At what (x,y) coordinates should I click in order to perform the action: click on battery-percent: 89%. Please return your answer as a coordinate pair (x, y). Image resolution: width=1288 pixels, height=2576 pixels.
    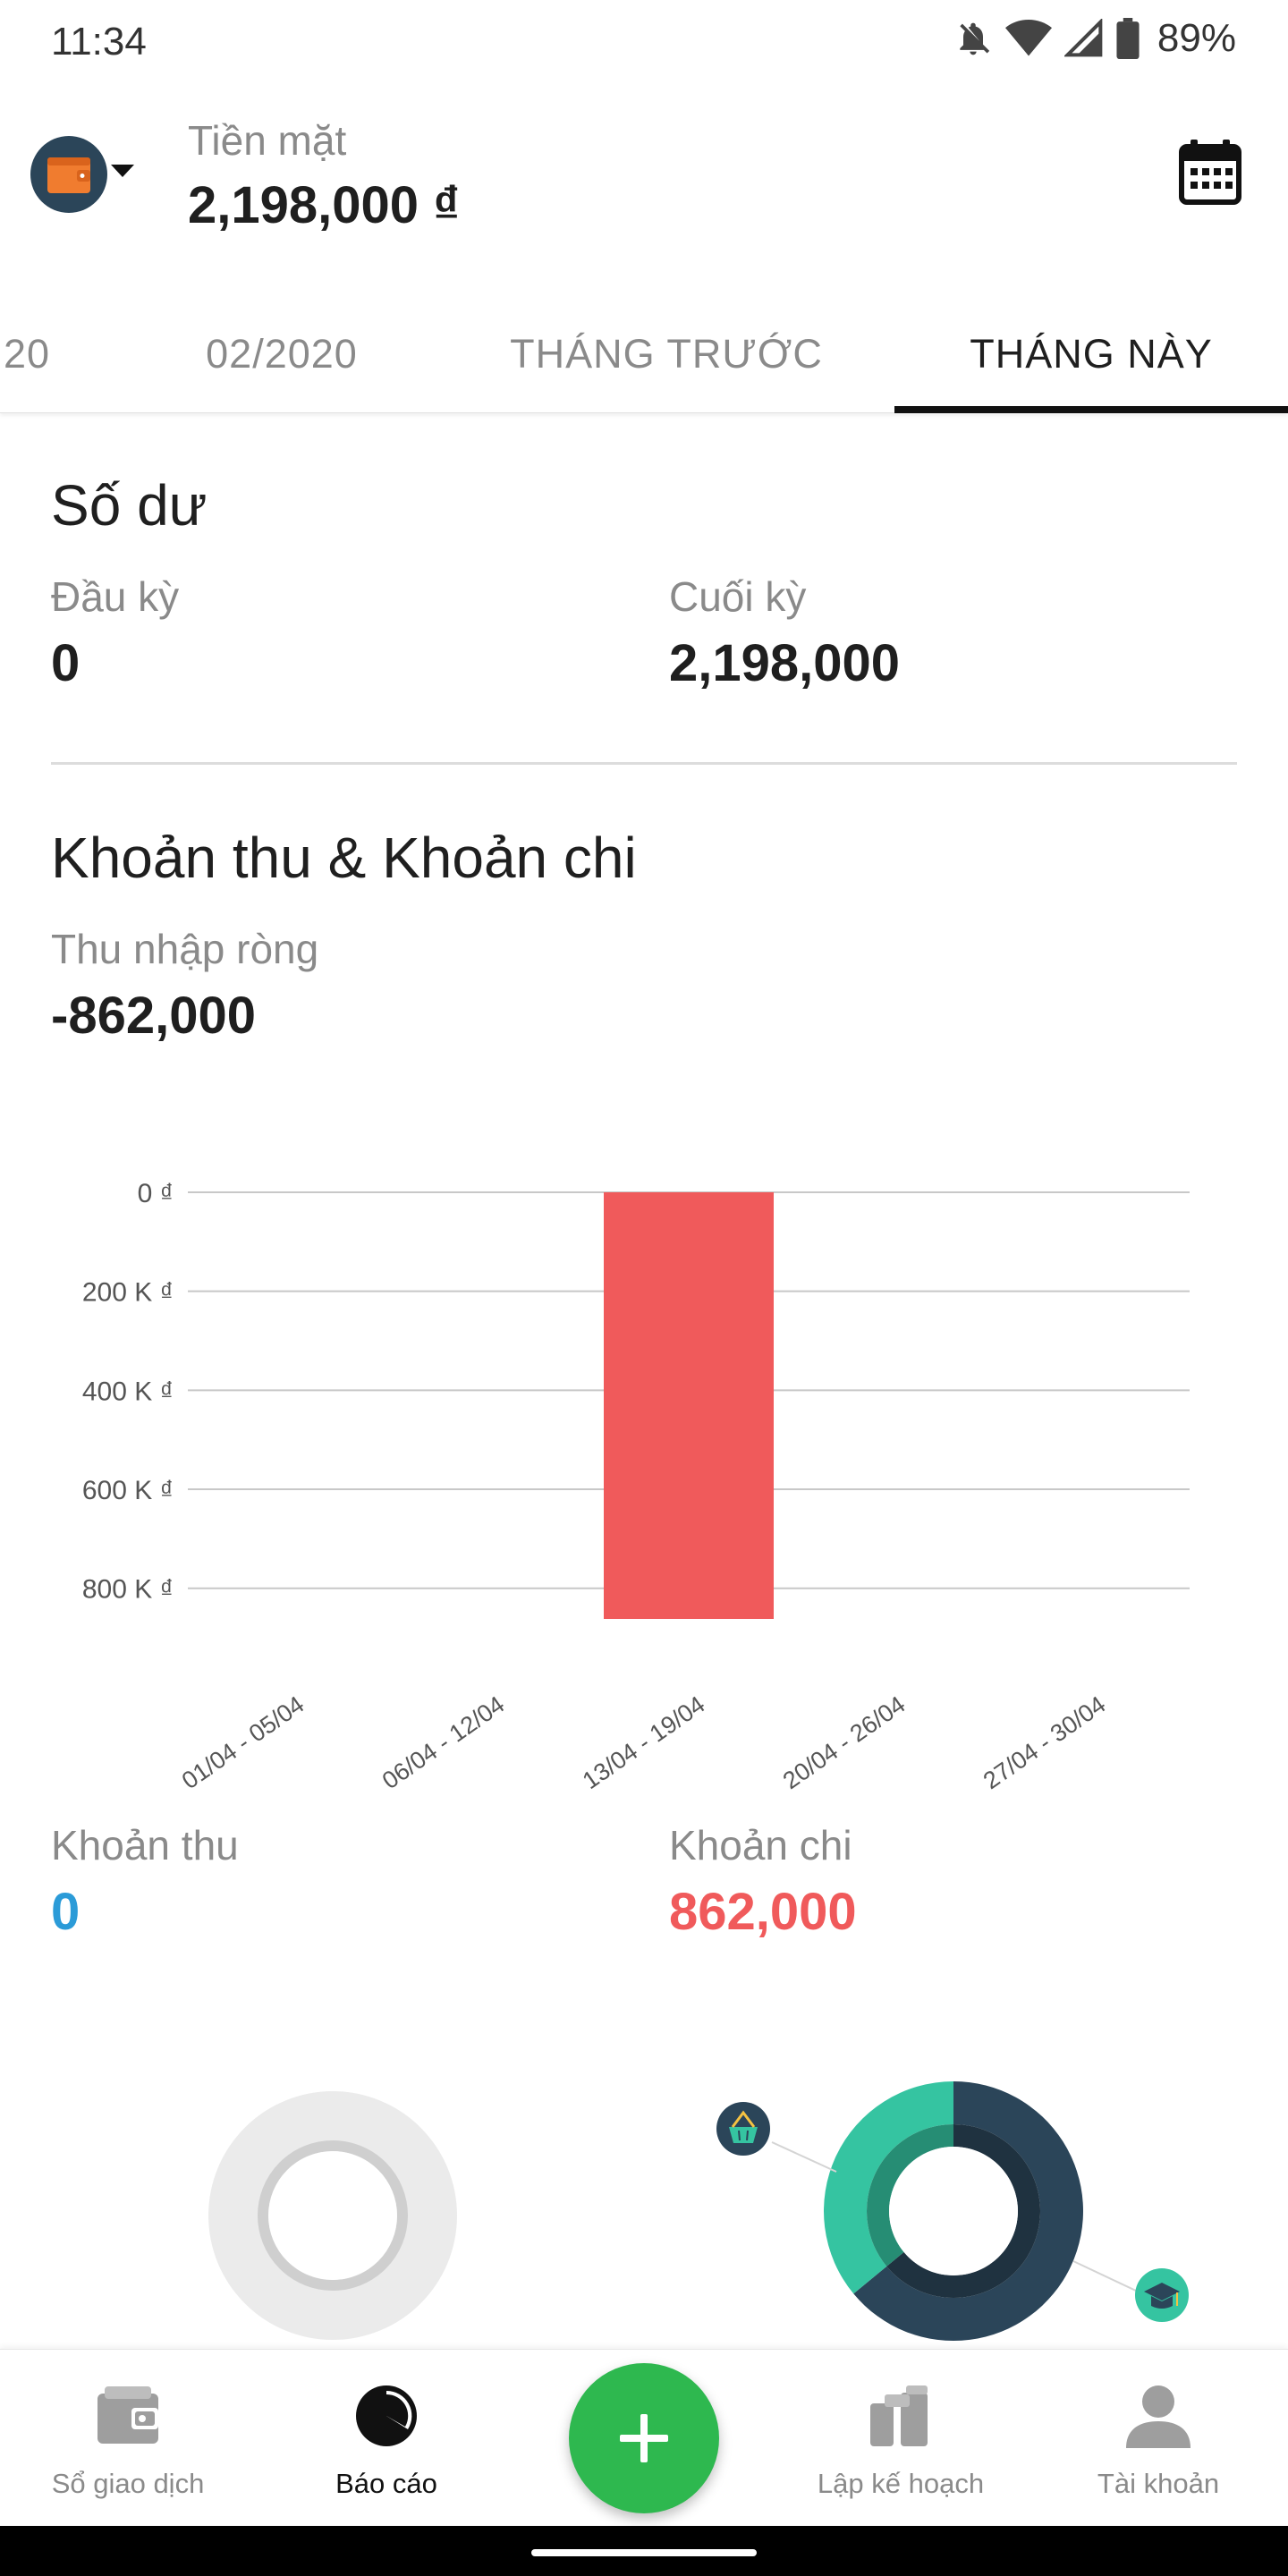
    Looking at the image, I should click on (1196, 38).